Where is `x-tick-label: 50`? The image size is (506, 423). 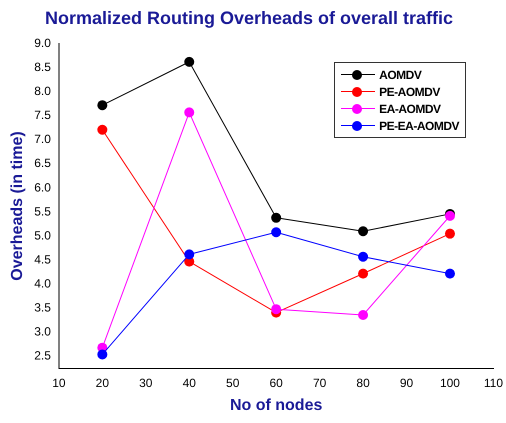
x-tick-label: 50 is located at coordinates (233, 383).